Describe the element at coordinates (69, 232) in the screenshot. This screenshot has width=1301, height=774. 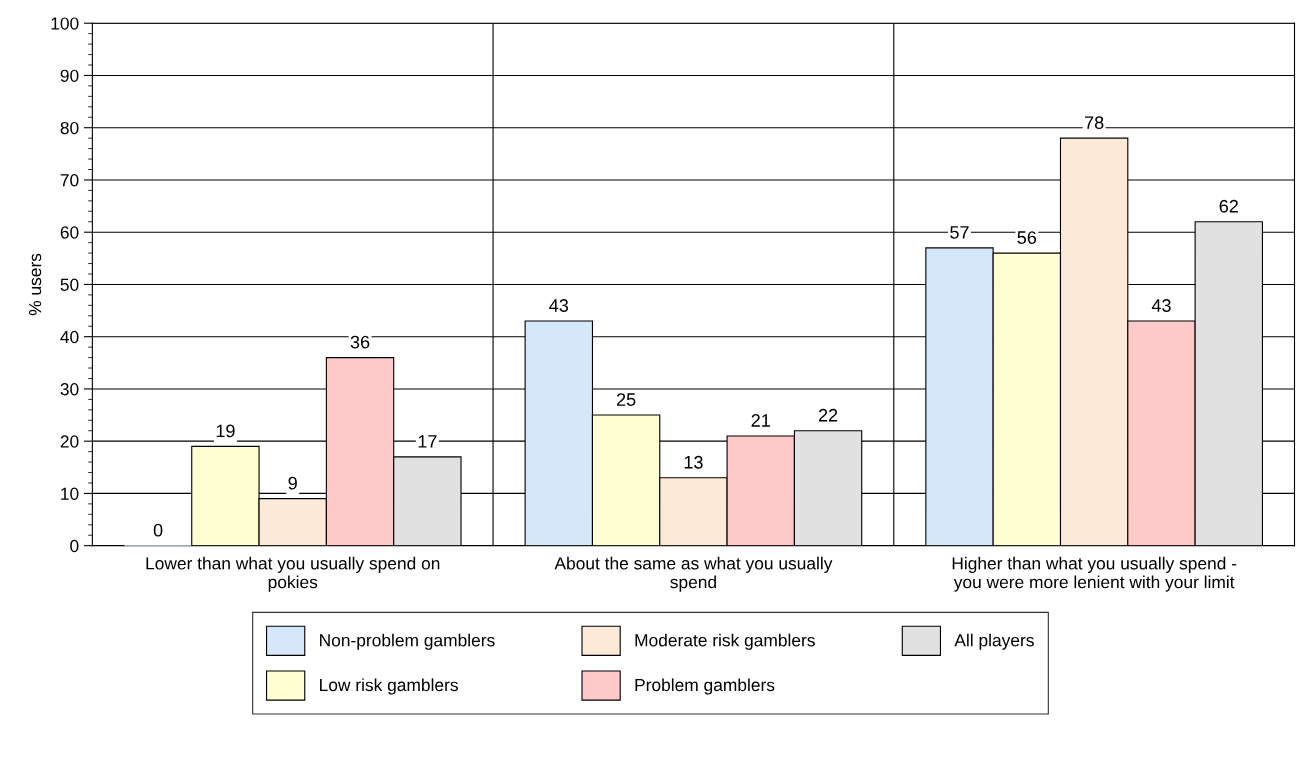
I see `y-tick-label: 60` at that location.